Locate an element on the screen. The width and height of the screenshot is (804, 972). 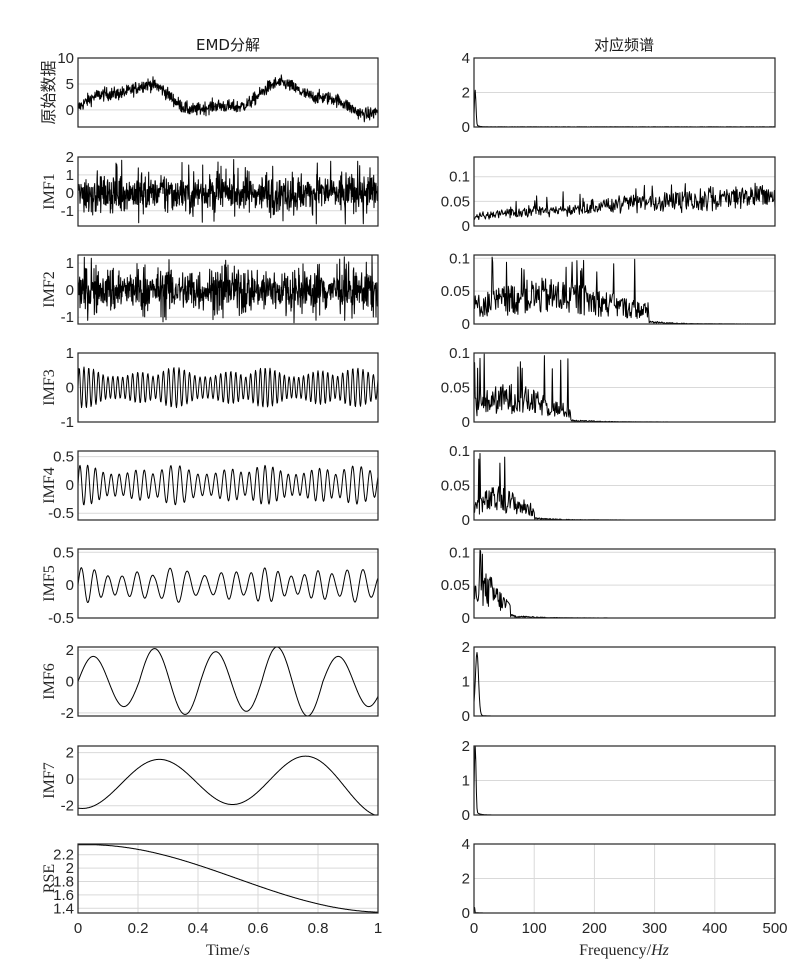
spectrum-axes-4: 0 0.05 0.1 is located at coordinates (608, 388).